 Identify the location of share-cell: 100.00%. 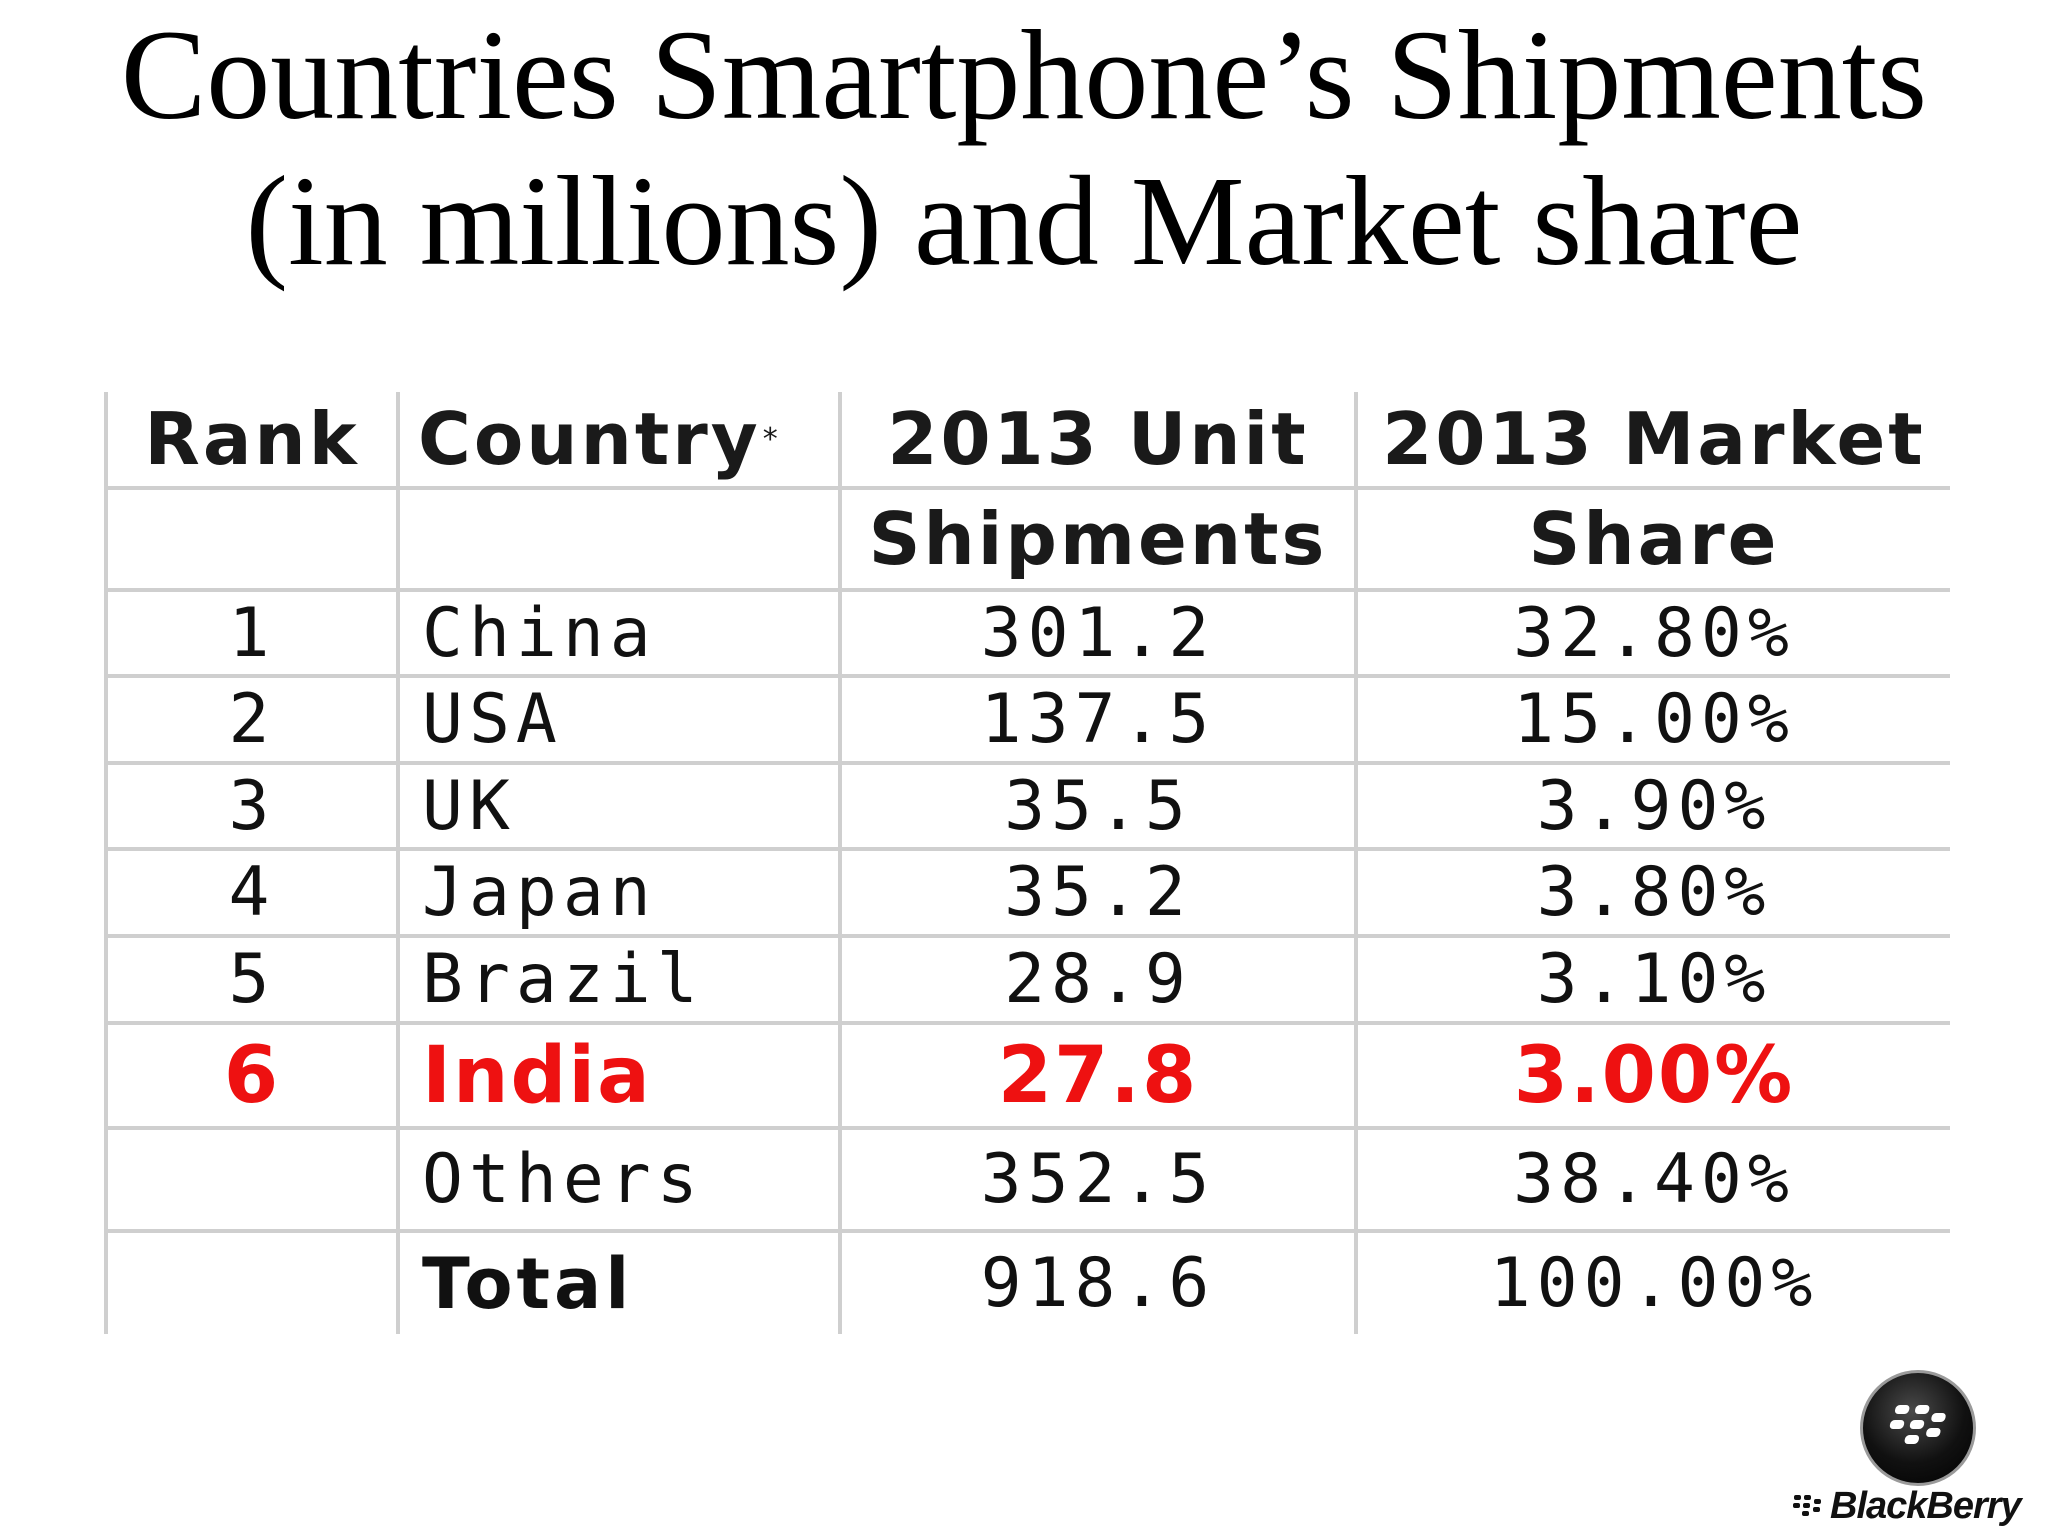
(1654, 1283).